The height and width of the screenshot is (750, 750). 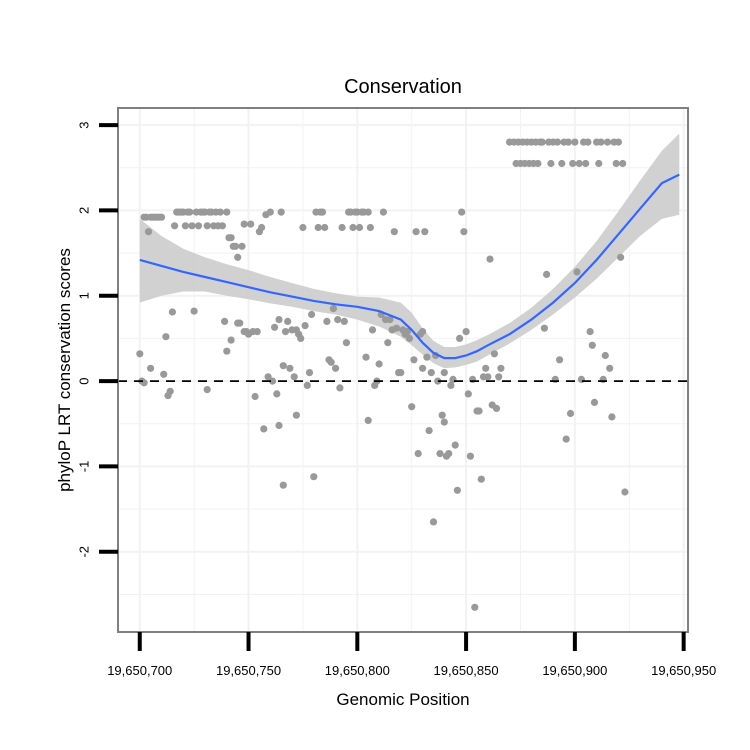 What do you see at coordinates (97, 339) in the screenshot?
I see `y-axis-ticks: -2 -1 0 1 2 3` at bounding box center [97, 339].